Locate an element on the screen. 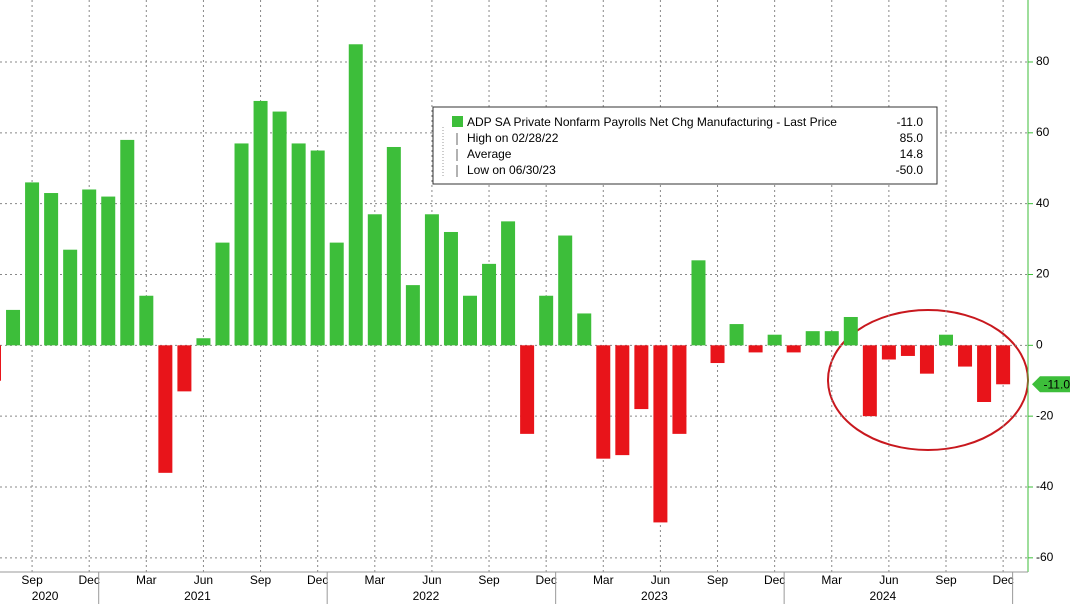 The image size is (1070, 604). year-label: 2021 is located at coordinates (197, 596).